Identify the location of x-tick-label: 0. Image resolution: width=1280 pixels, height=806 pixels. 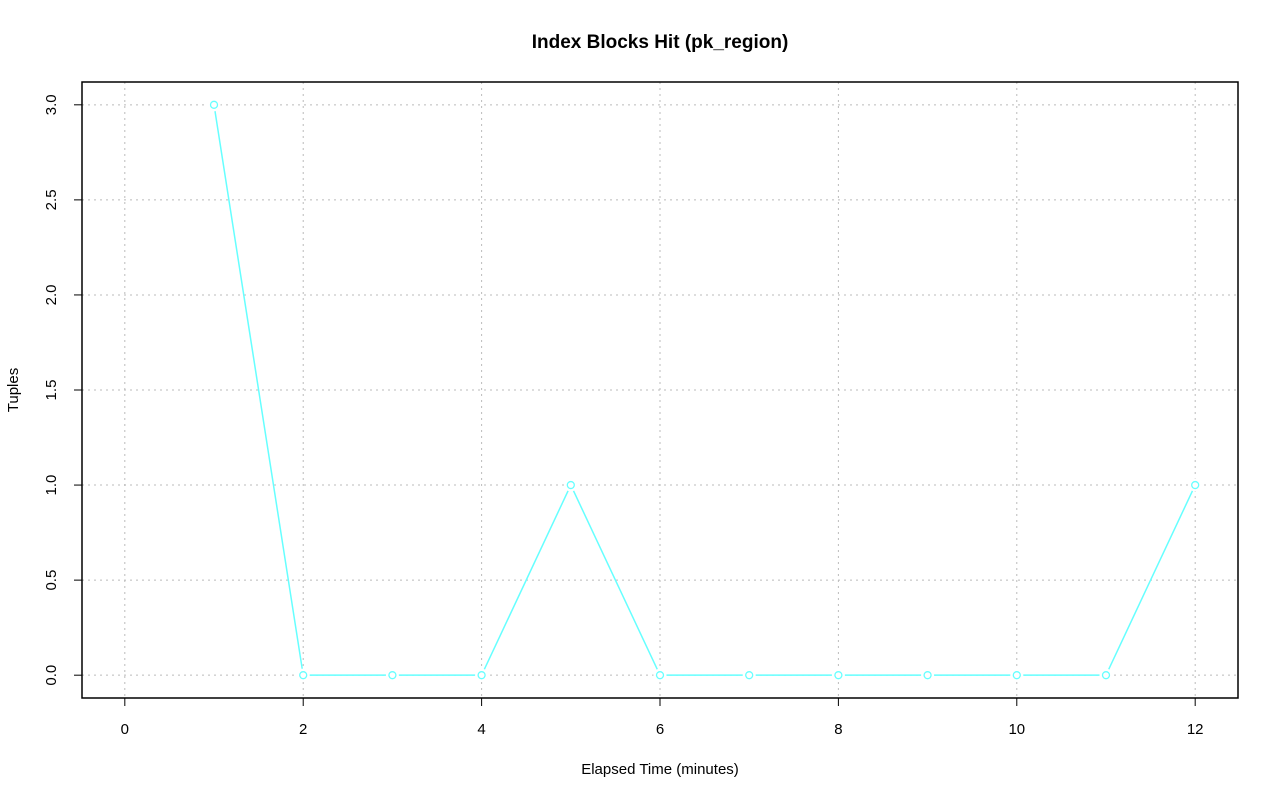
(125, 729).